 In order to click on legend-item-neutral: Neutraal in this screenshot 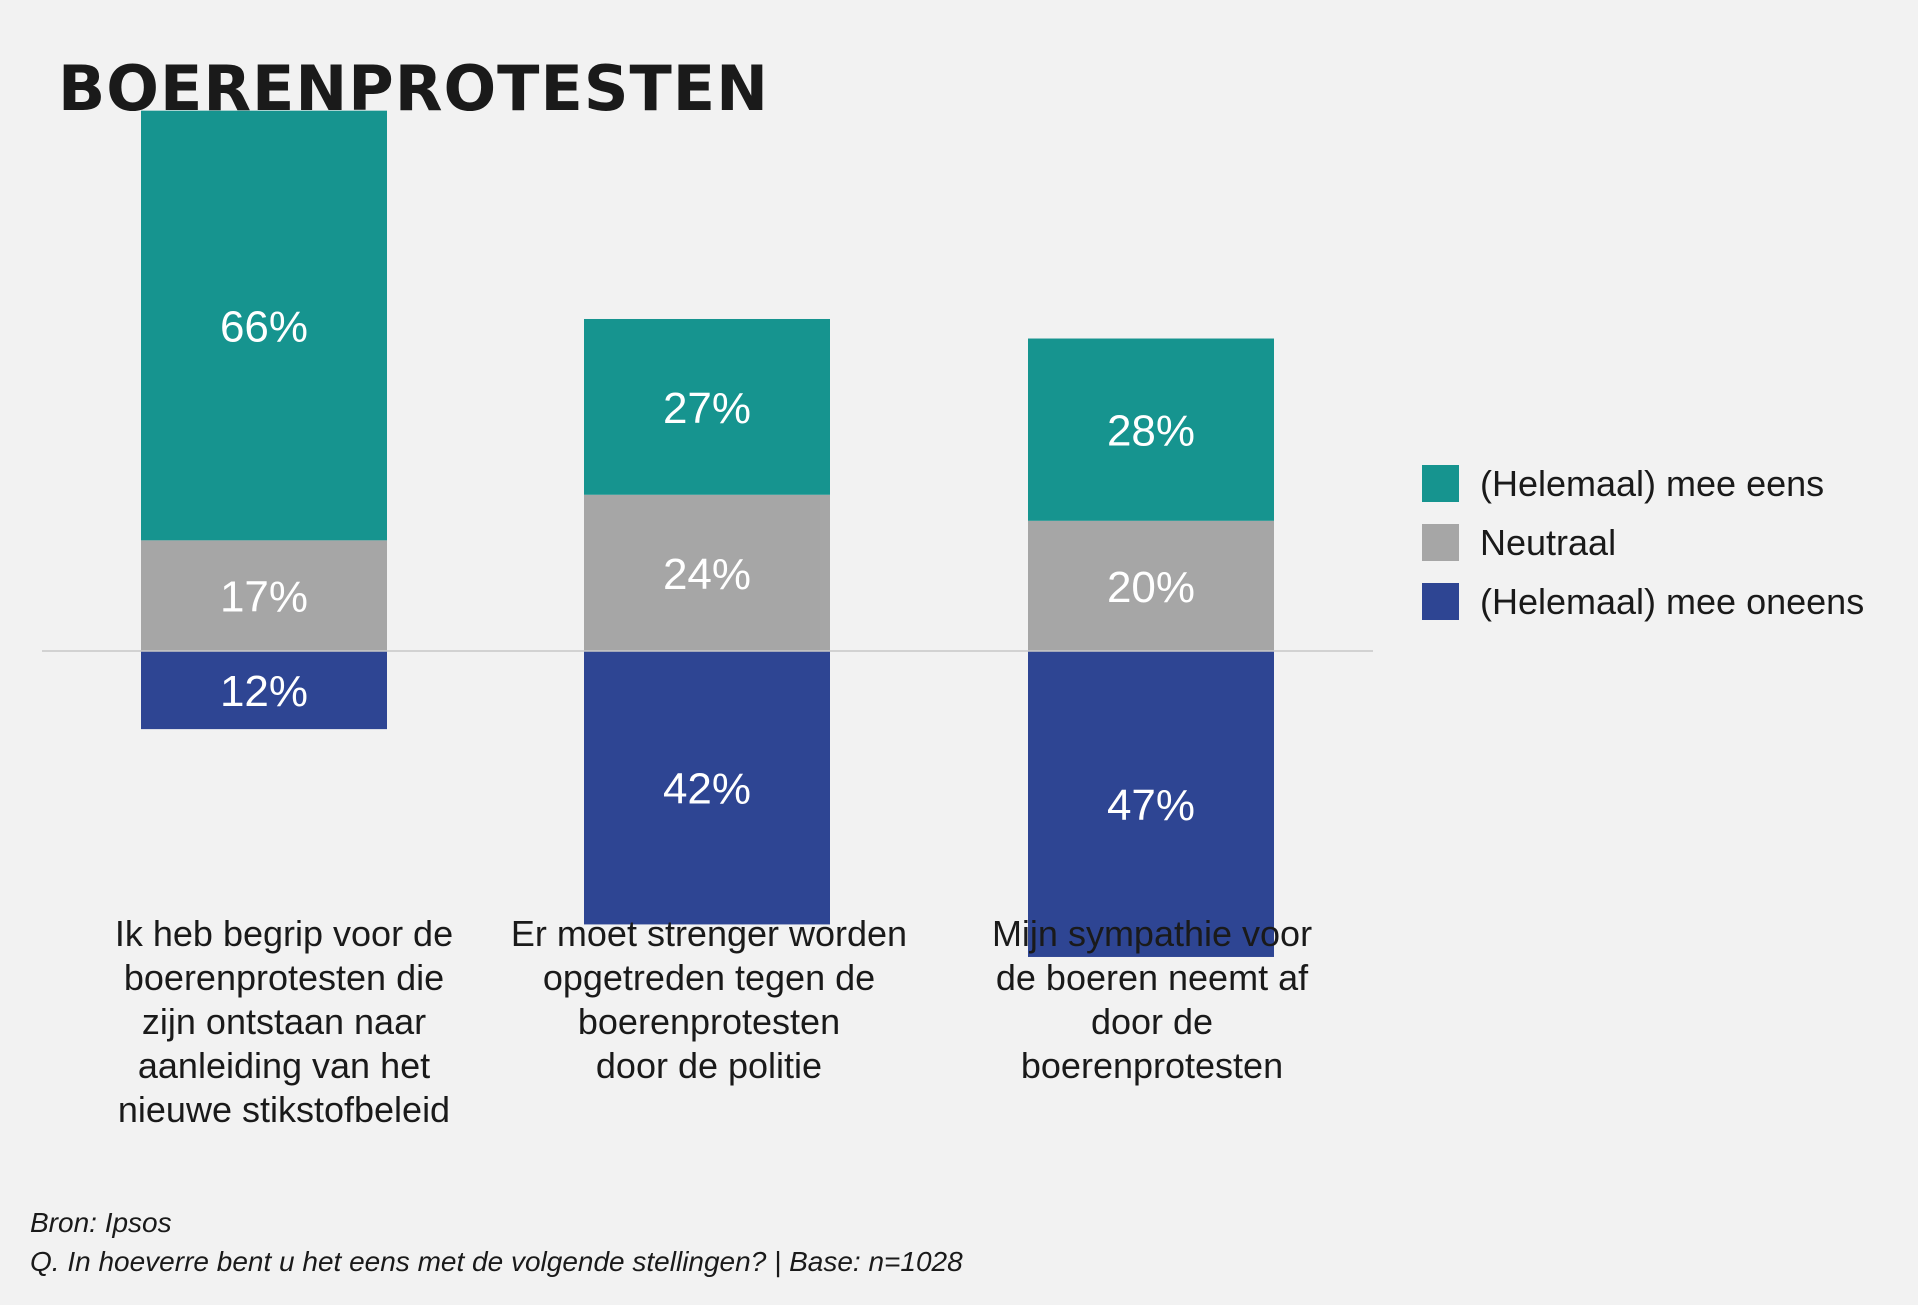, I will do `click(1643, 542)`.